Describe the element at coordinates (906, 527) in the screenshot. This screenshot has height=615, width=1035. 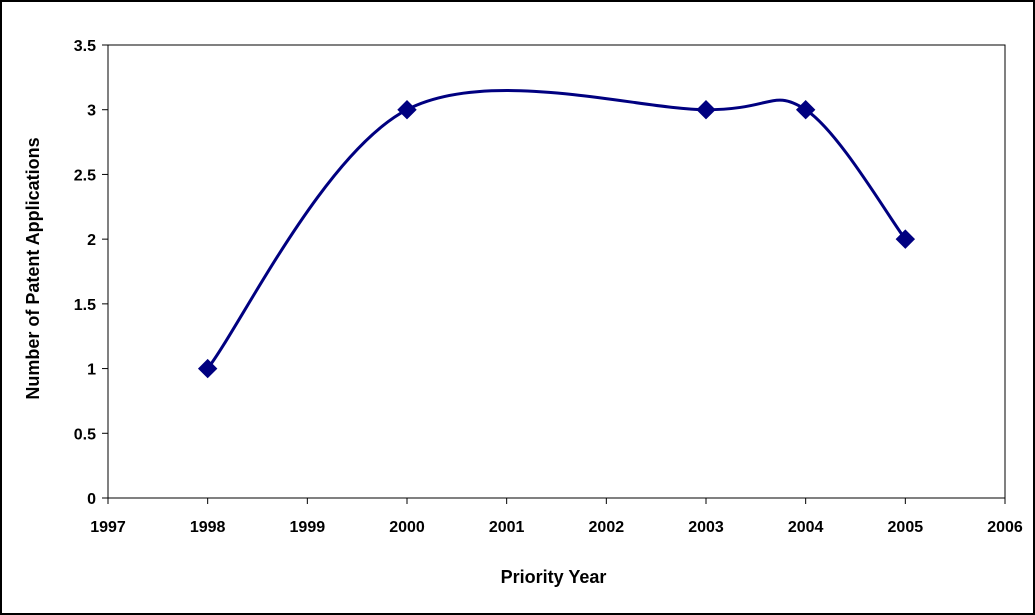
I see `x-tick-label: 2005` at that location.